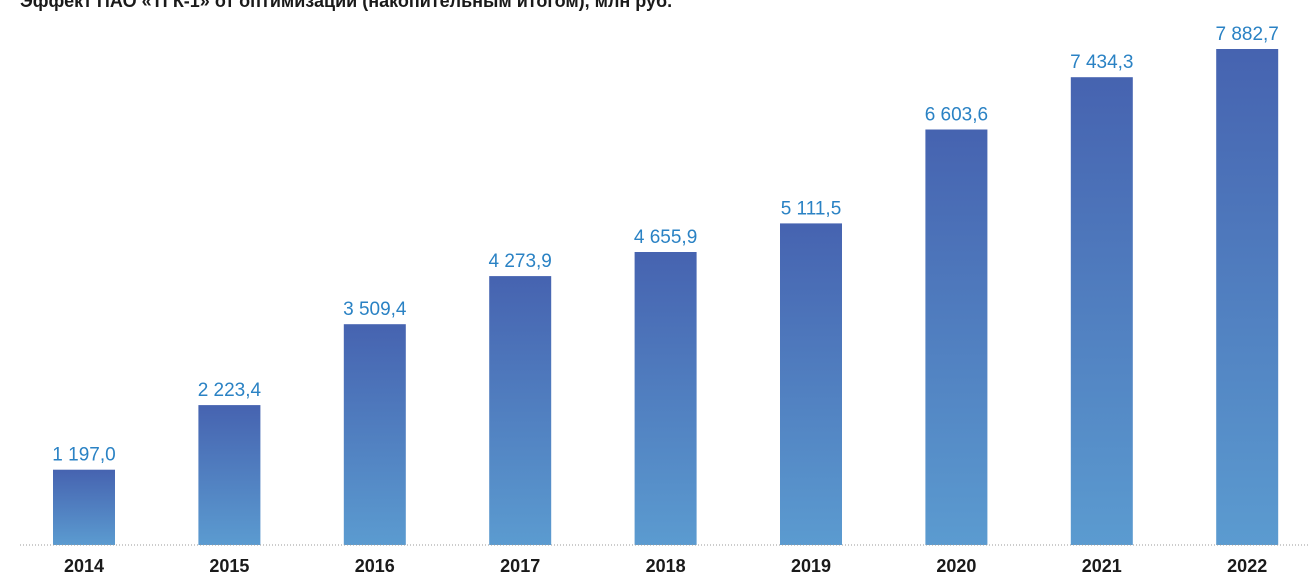 This screenshot has height=578, width=1310. I want to click on x-tick-label-2019: 2019, so click(811, 566).